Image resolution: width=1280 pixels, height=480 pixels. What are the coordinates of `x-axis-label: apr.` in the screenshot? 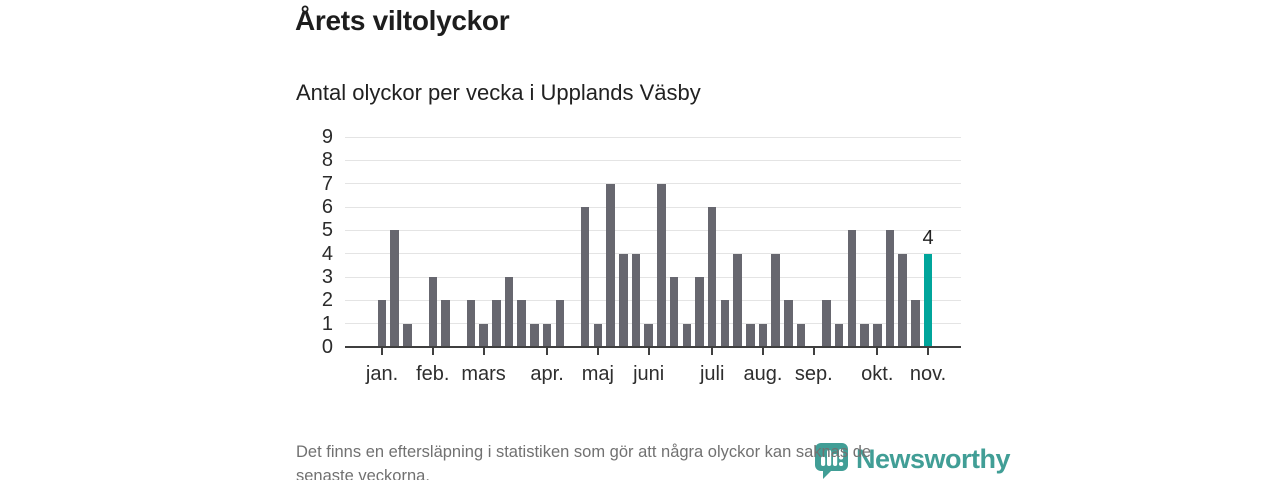 It's located at (547, 374).